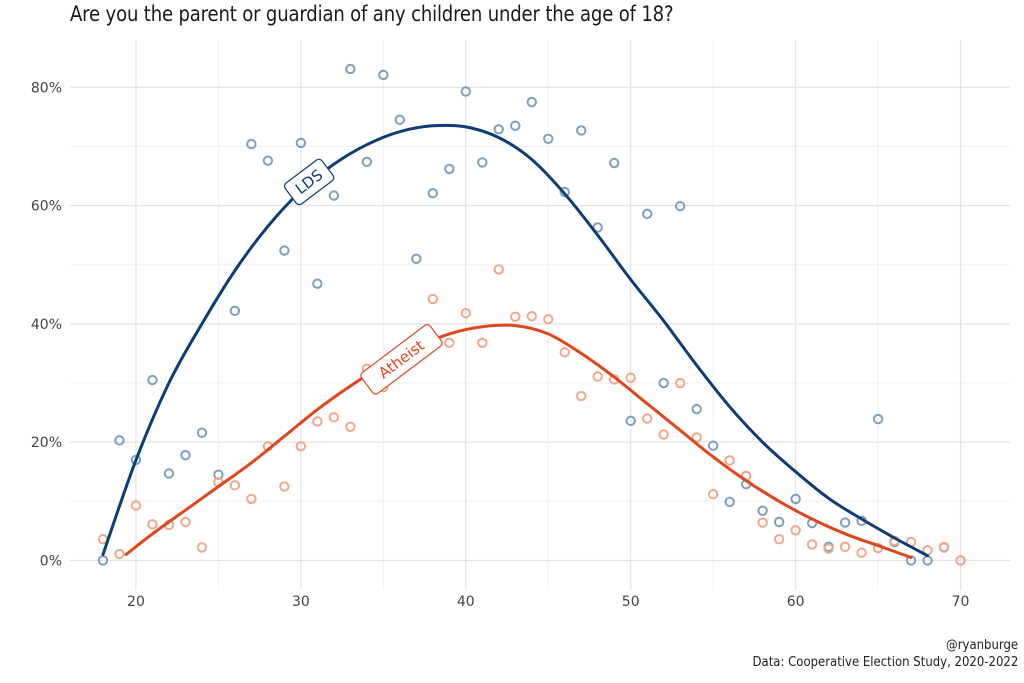 The width and height of the screenshot is (1024, 683). I want to click on y-tick-label: 80%, so click(46, 88).